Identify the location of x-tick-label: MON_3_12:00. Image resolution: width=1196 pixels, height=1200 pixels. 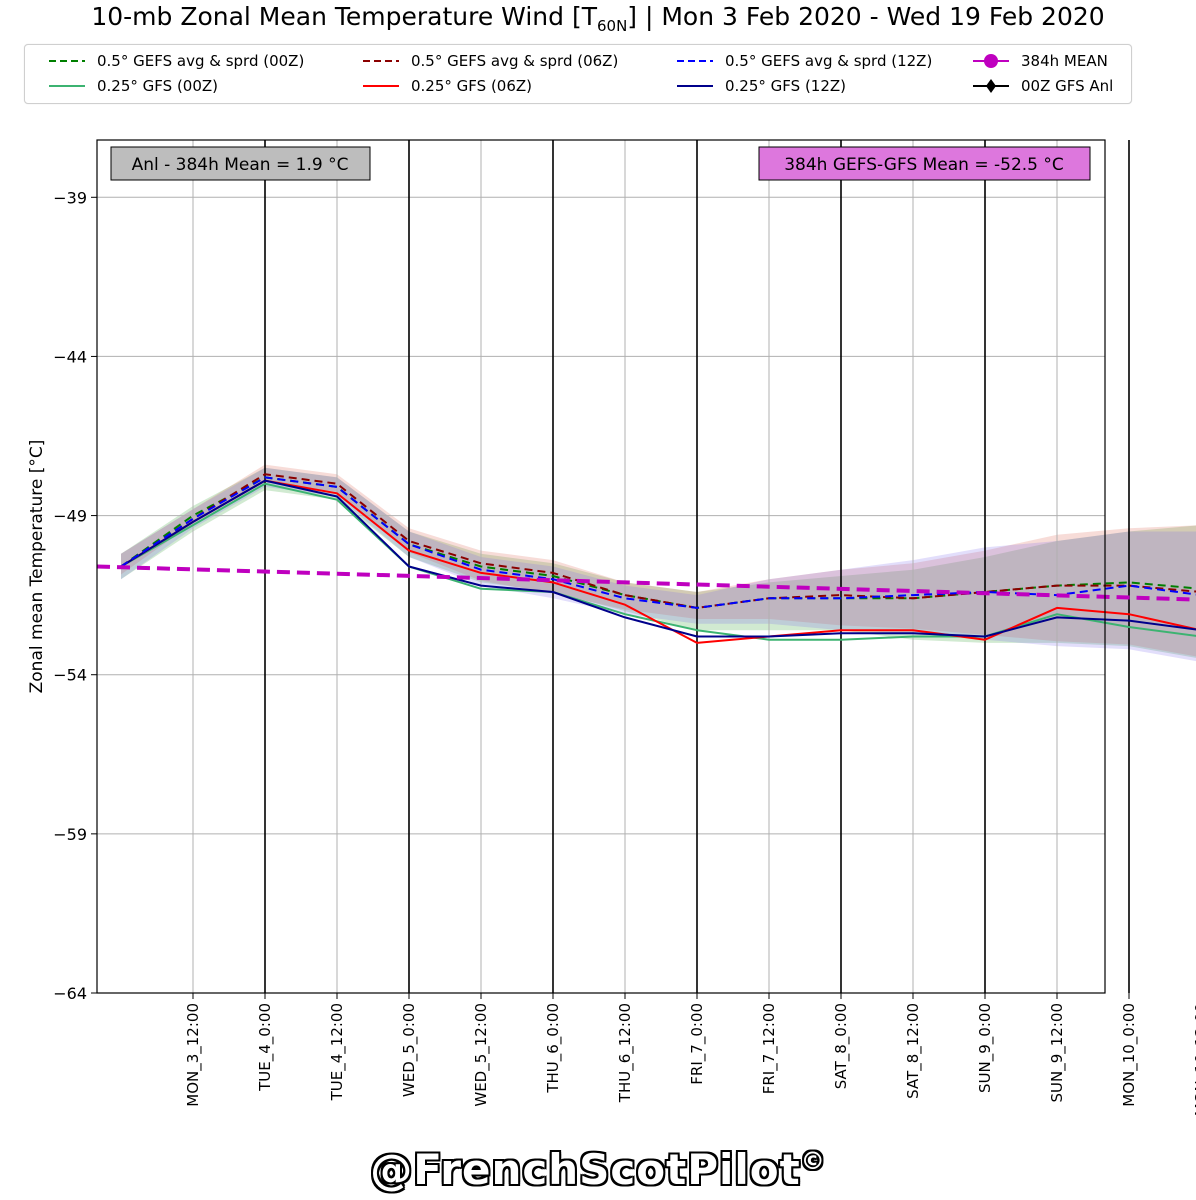
(193, 1055).